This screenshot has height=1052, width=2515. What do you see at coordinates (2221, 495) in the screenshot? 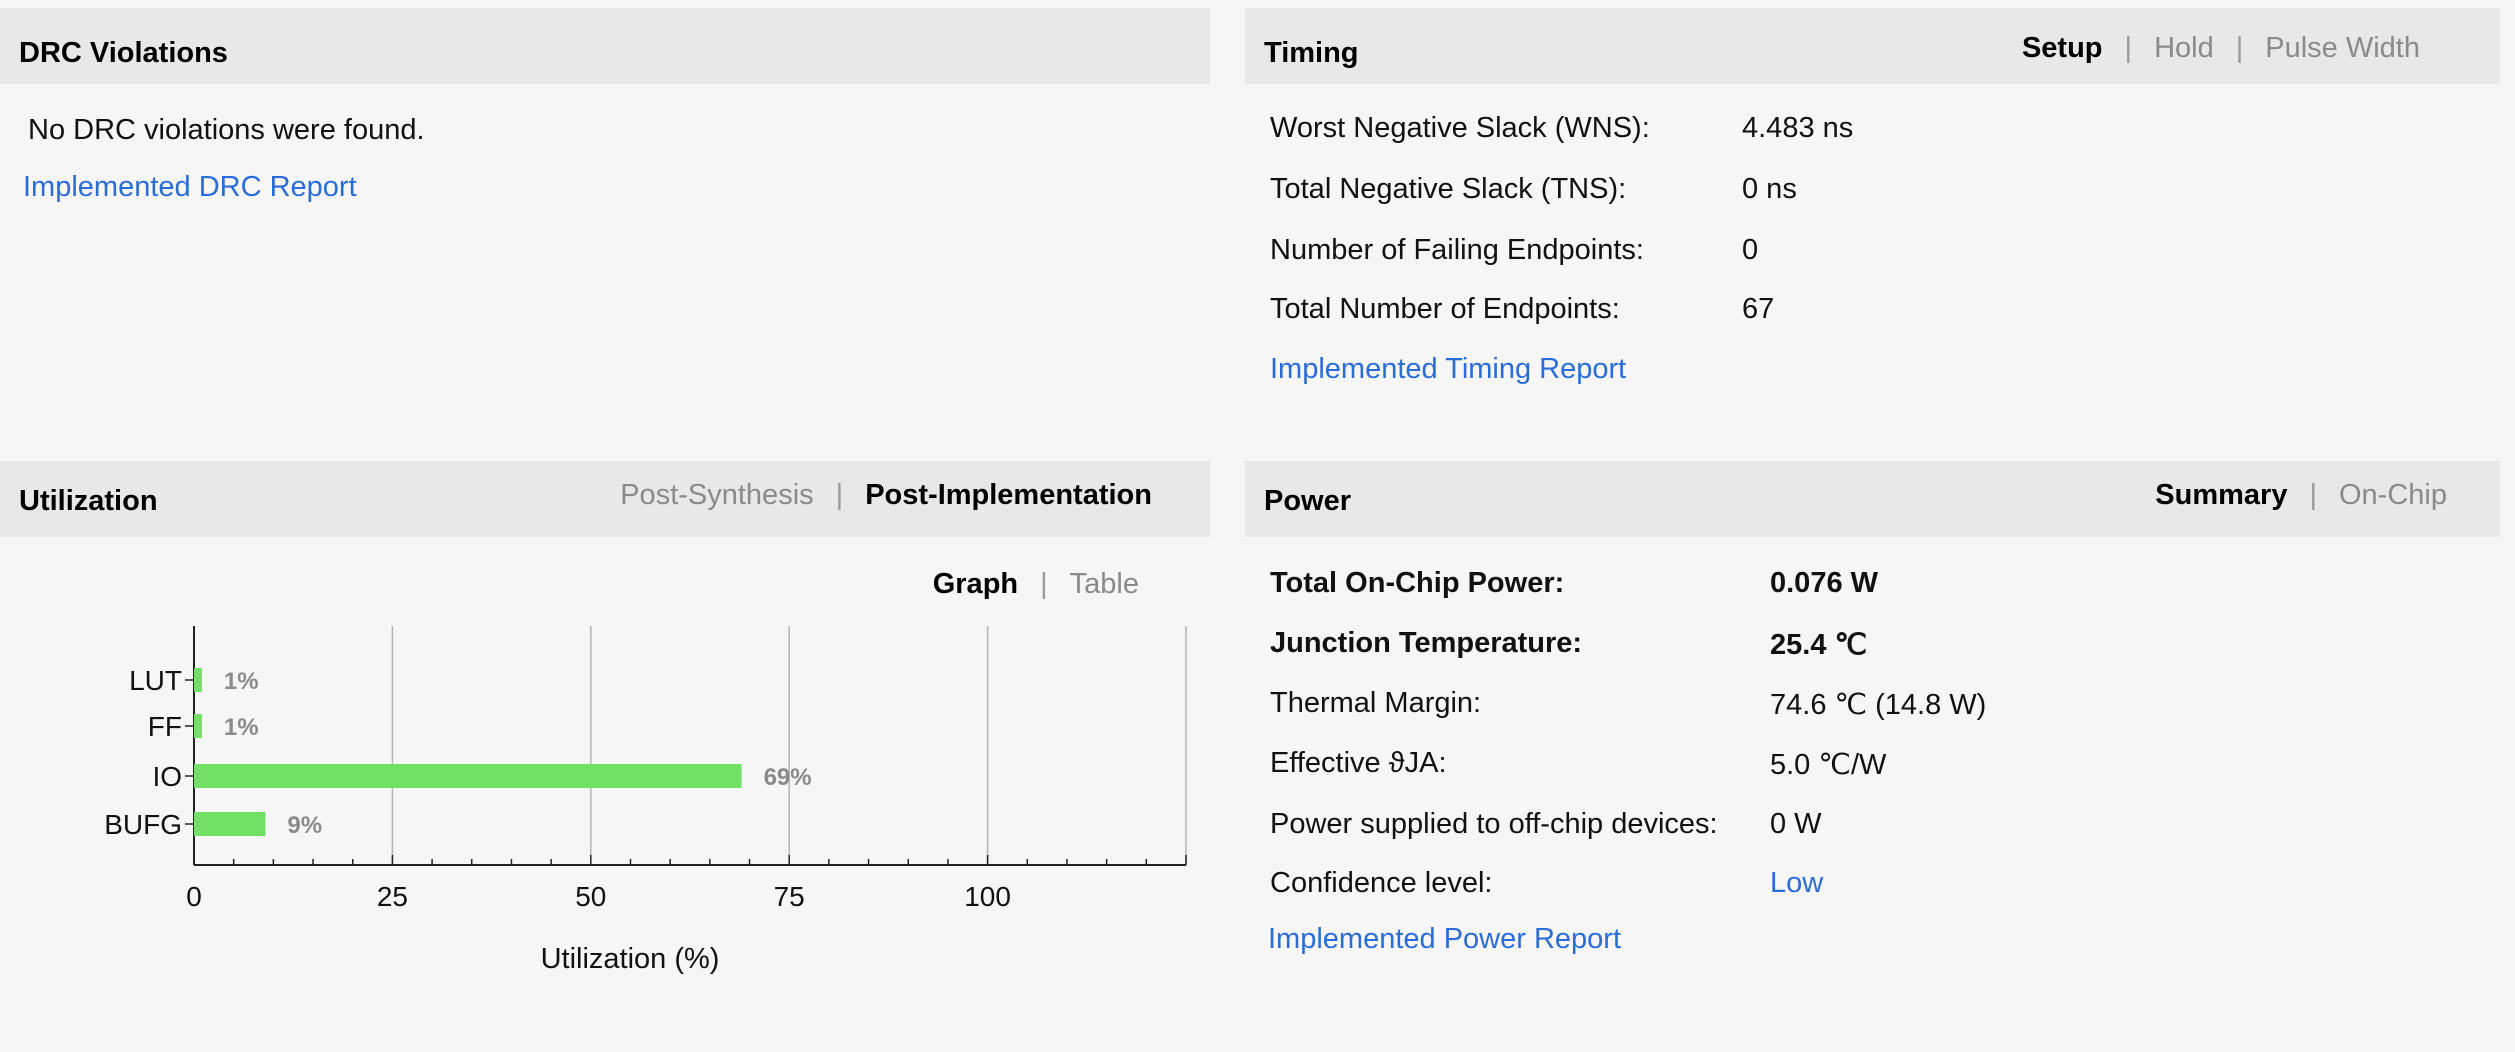
I see `tab-summary: Summary` at bounding box center [2221, 495].